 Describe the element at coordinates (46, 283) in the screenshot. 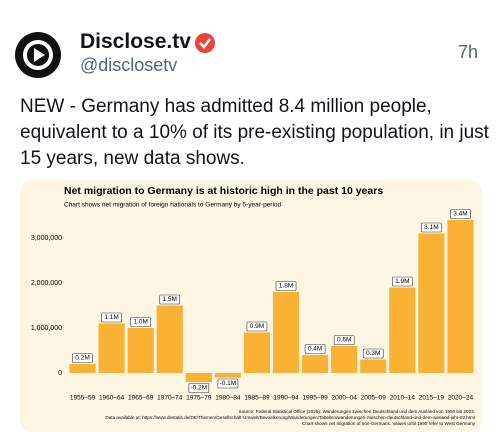

I see `y-tick-label: 2,000,000` at that location.